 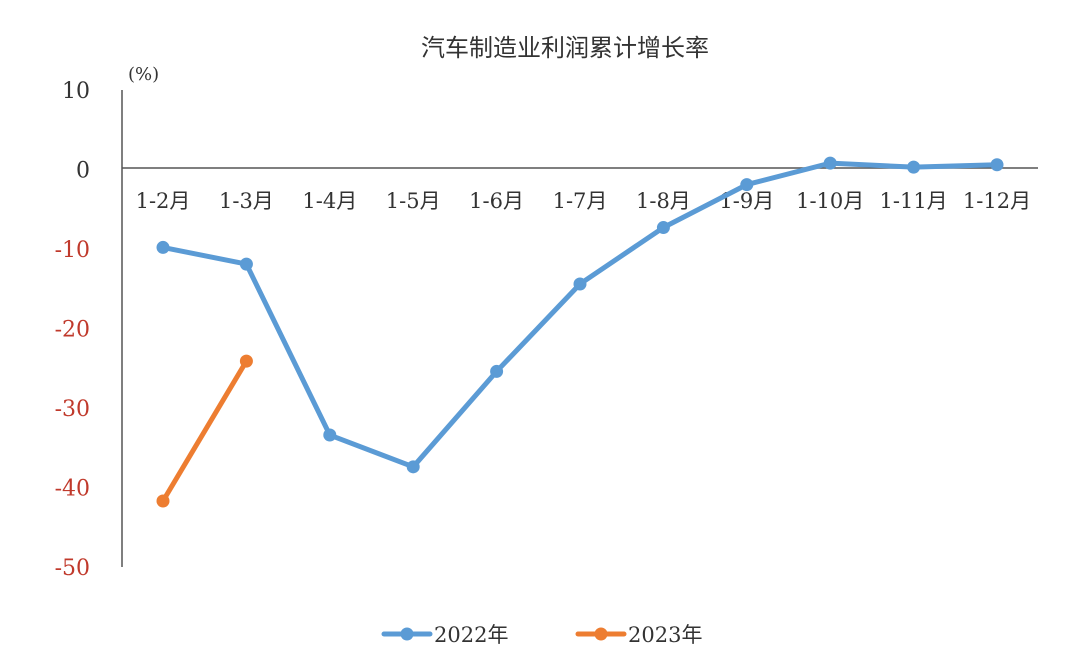 What do you see at coordinates (541, 635) in the screenshot?
I see `legend: 2022年 2023年` at bounding box center [541, 635].